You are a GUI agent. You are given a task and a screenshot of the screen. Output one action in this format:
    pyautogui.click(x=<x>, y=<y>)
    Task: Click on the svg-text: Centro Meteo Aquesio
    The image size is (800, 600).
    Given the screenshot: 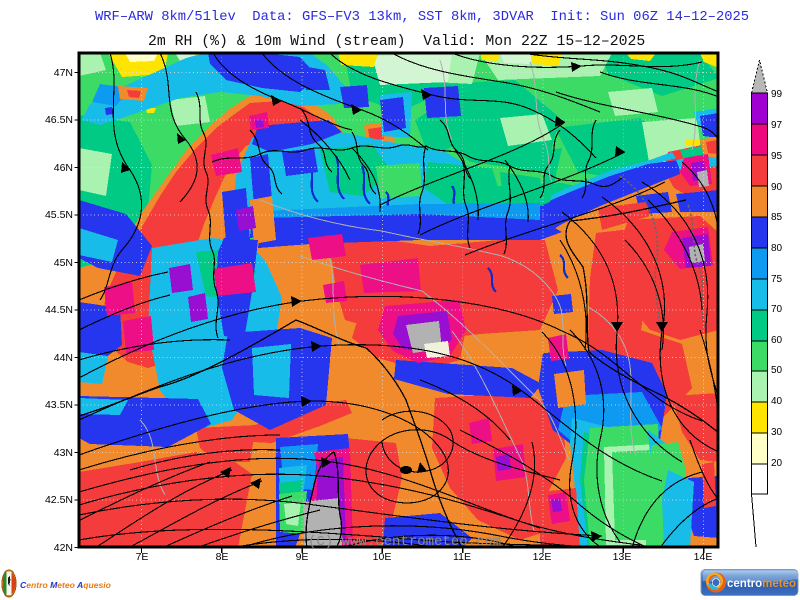 What is the action you would take?
    pyautogui.click(x=65, y=585)
    